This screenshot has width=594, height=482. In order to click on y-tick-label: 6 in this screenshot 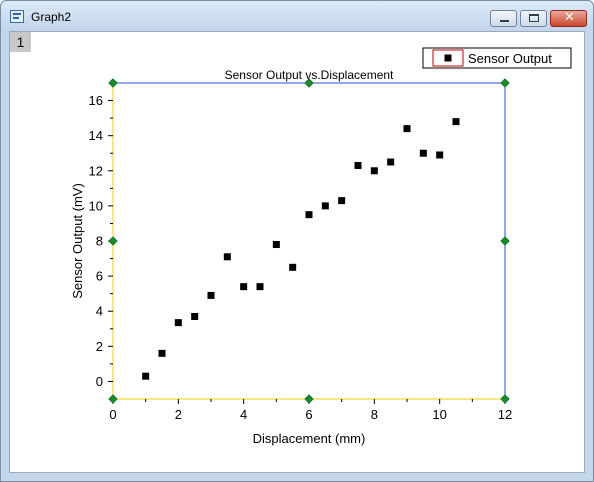, I will do `click(99, 276)`.